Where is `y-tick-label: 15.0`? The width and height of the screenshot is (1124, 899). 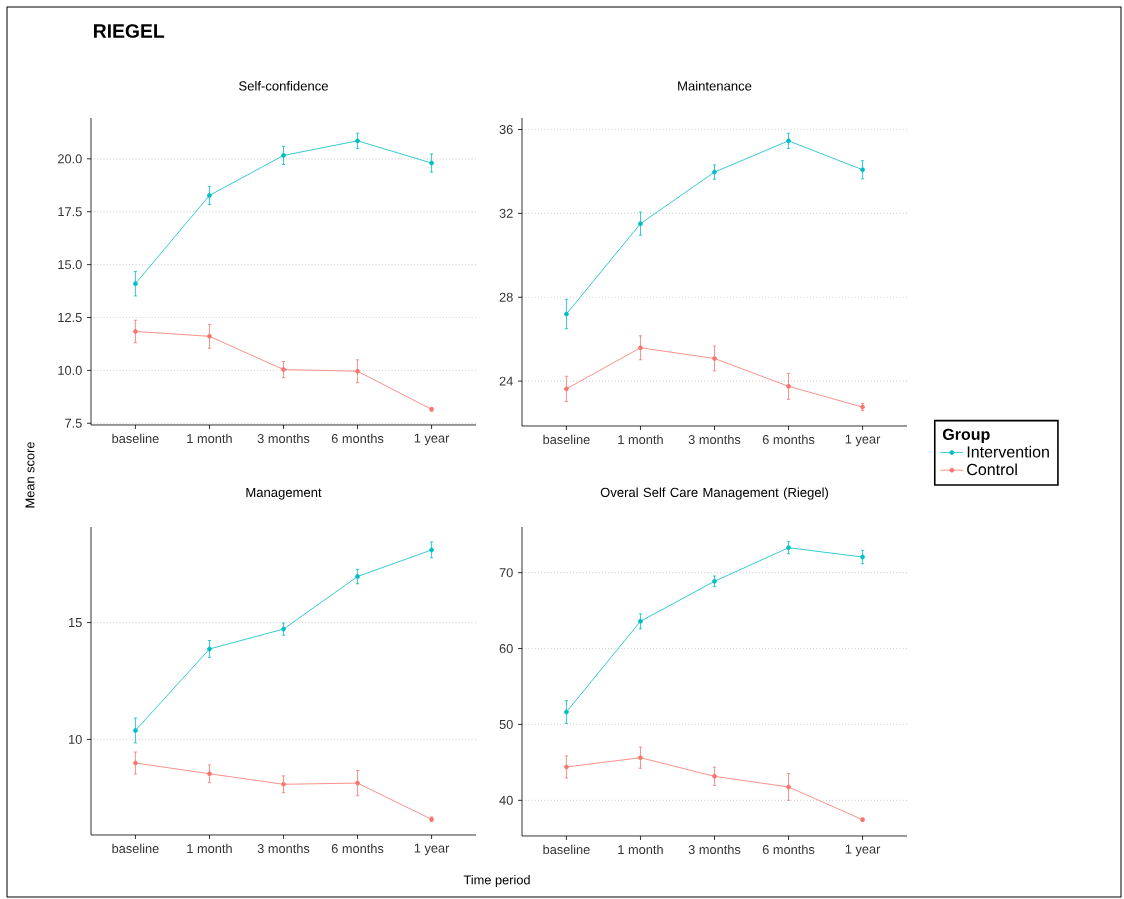 y-tick-label: 15.0 is located at coordinates (70, 265).